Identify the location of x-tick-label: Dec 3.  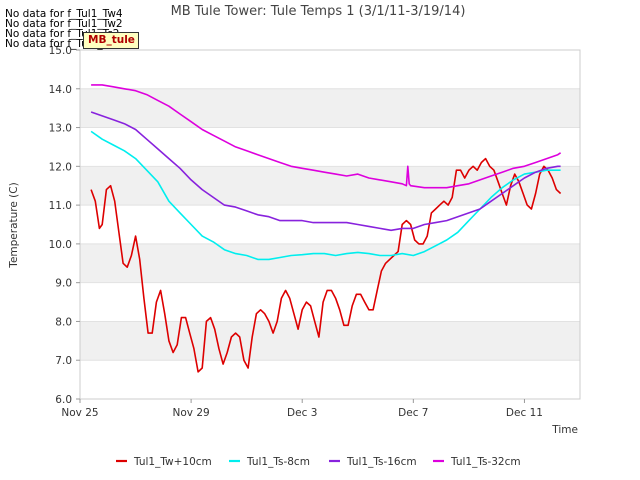
(302, 413).